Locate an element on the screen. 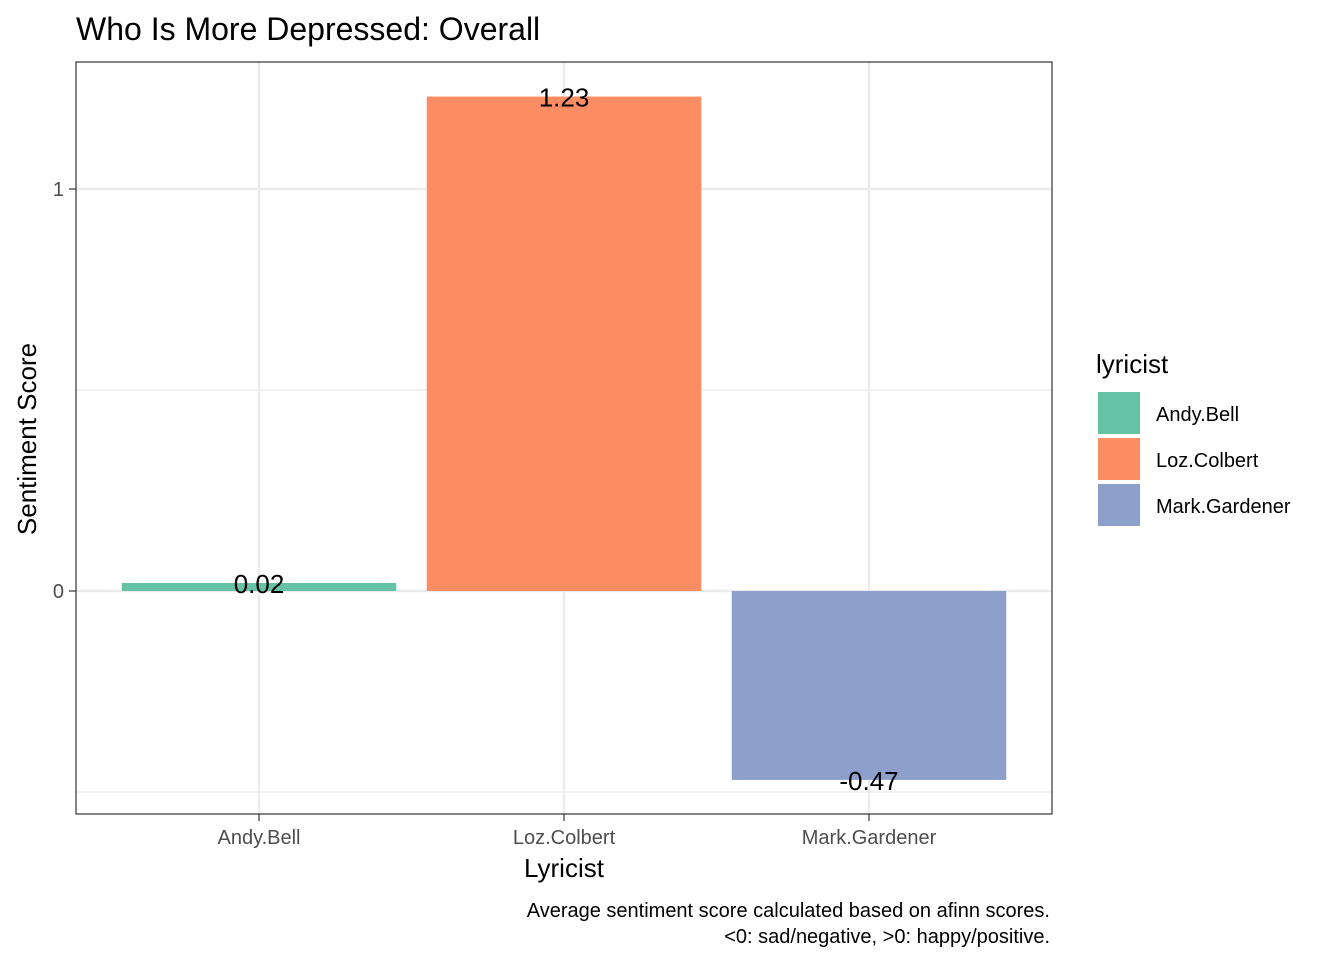 The height and width of the screenshot is (960, 1344). y-tick-label: 1 is located at coordinates (58, 190).